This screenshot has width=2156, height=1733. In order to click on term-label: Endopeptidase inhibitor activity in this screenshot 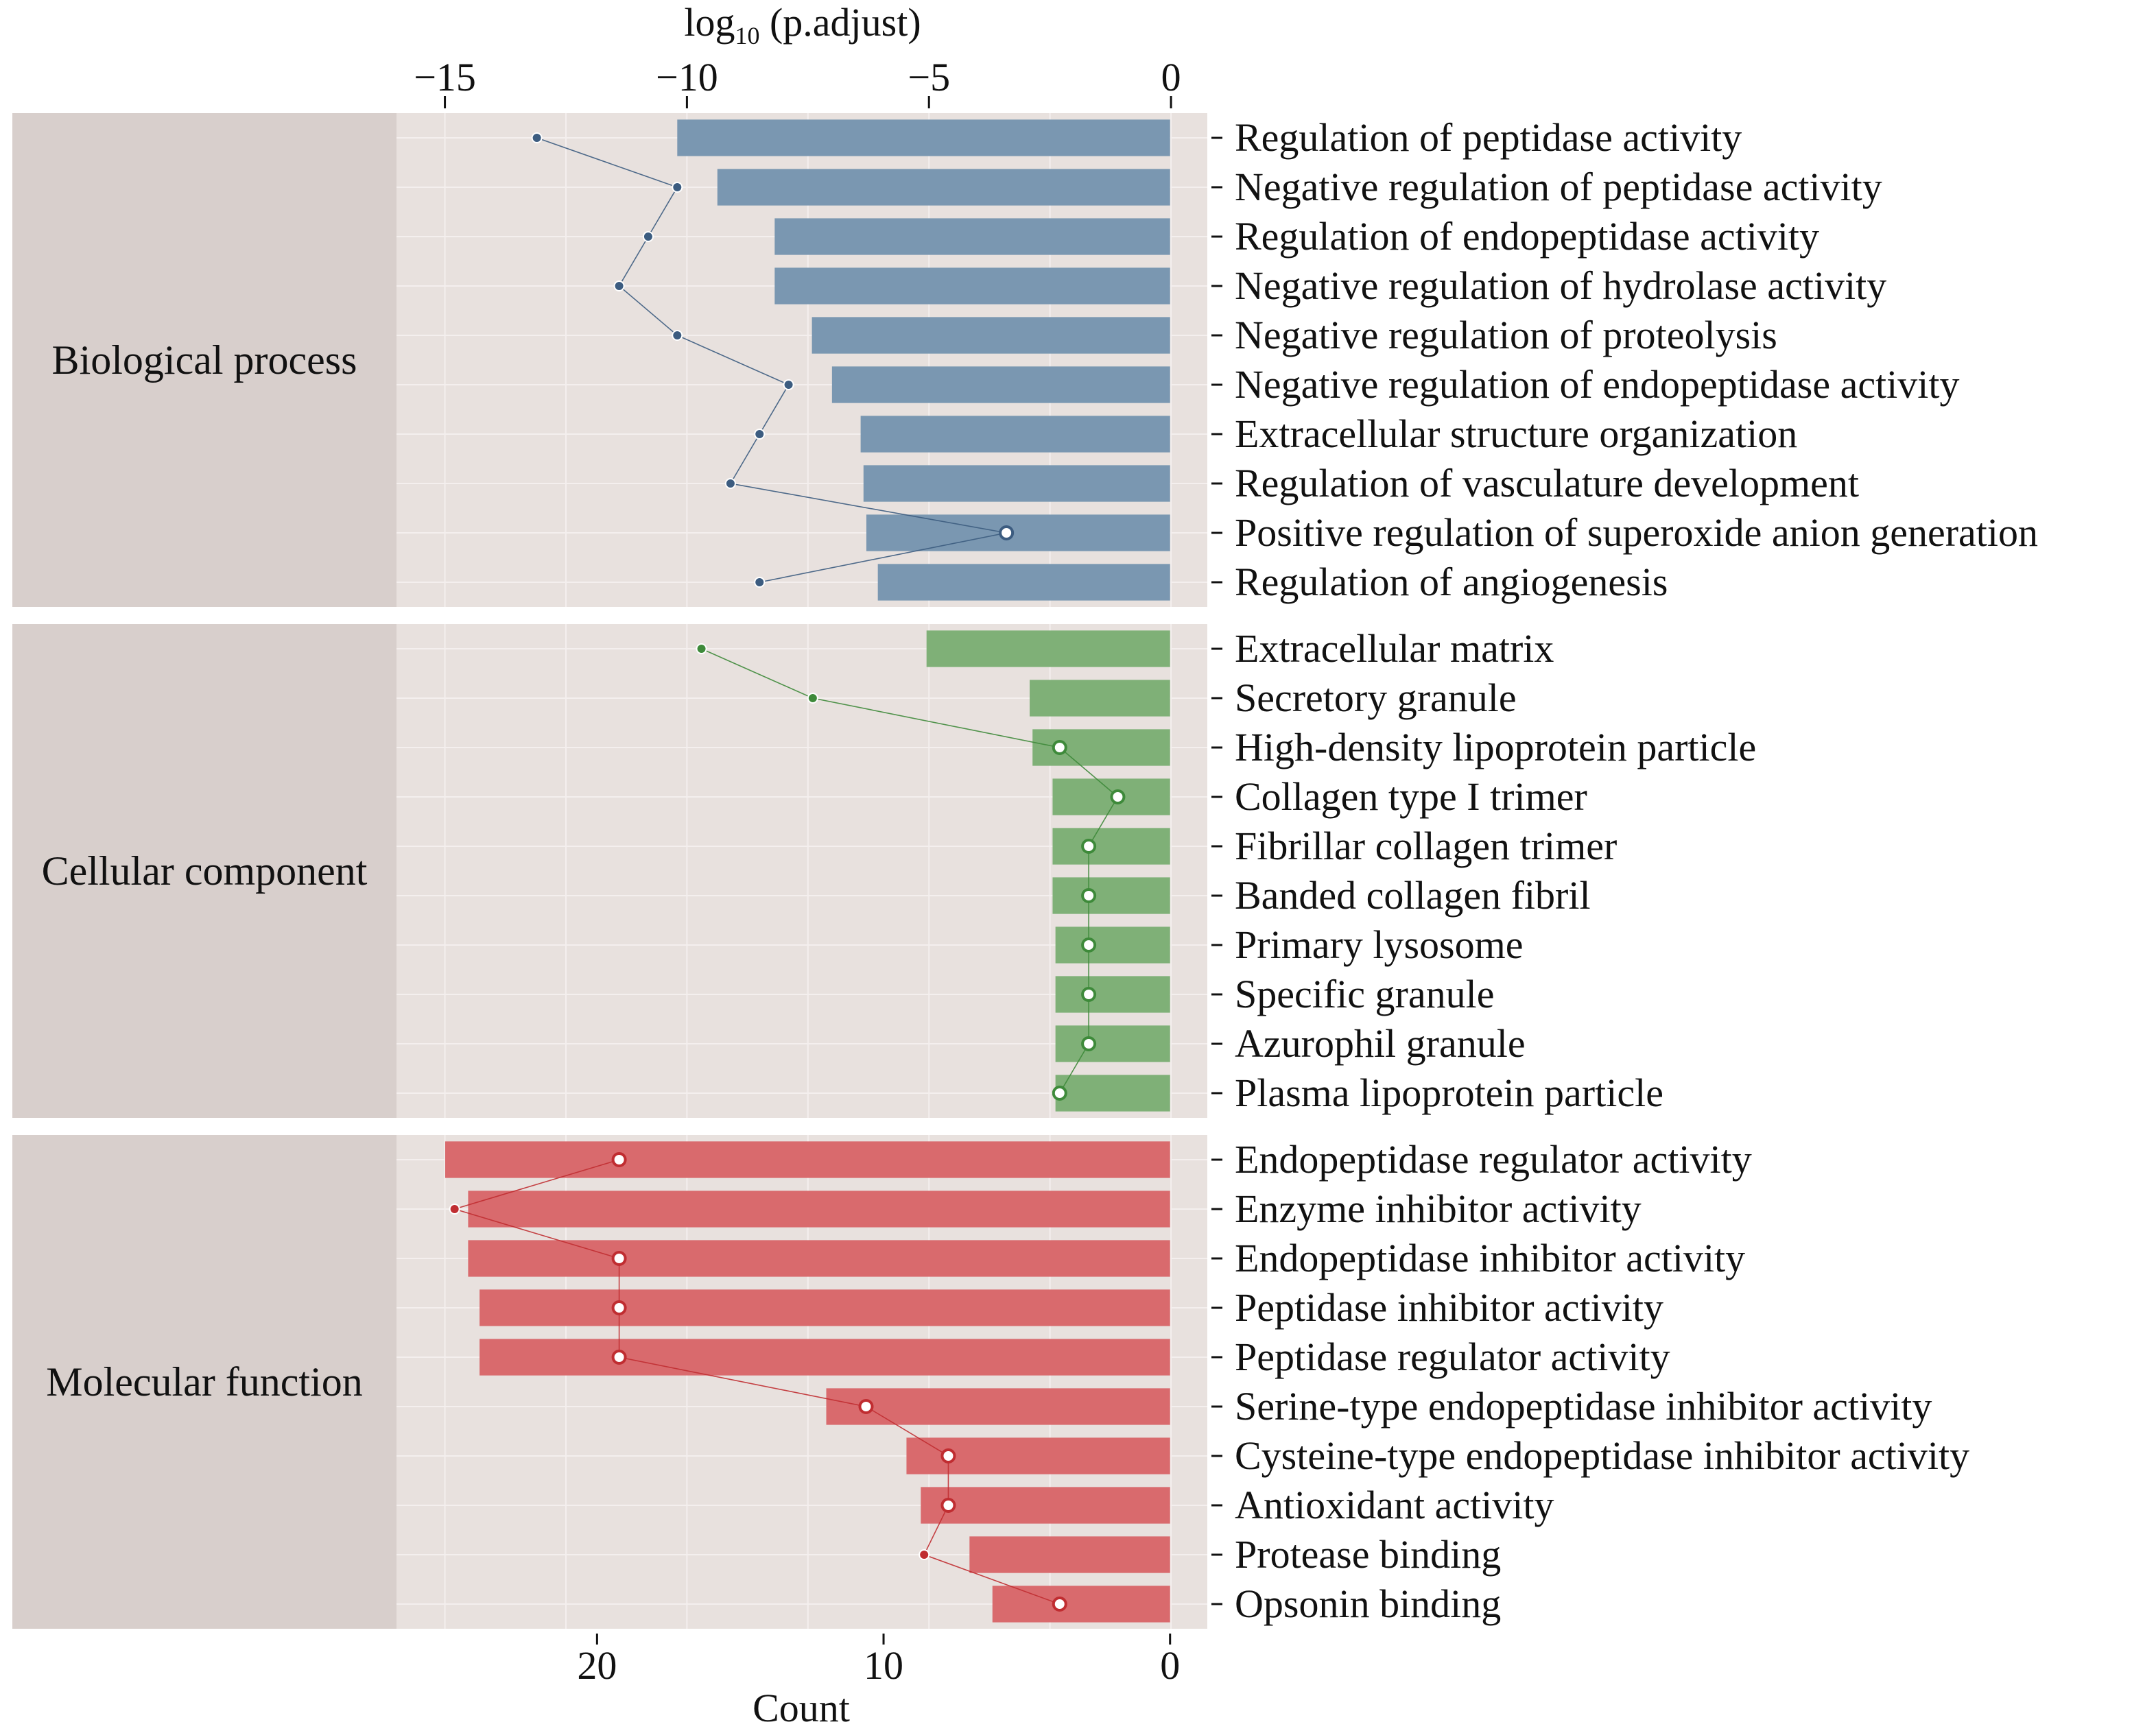, I will do `click(1490, 1258)`.